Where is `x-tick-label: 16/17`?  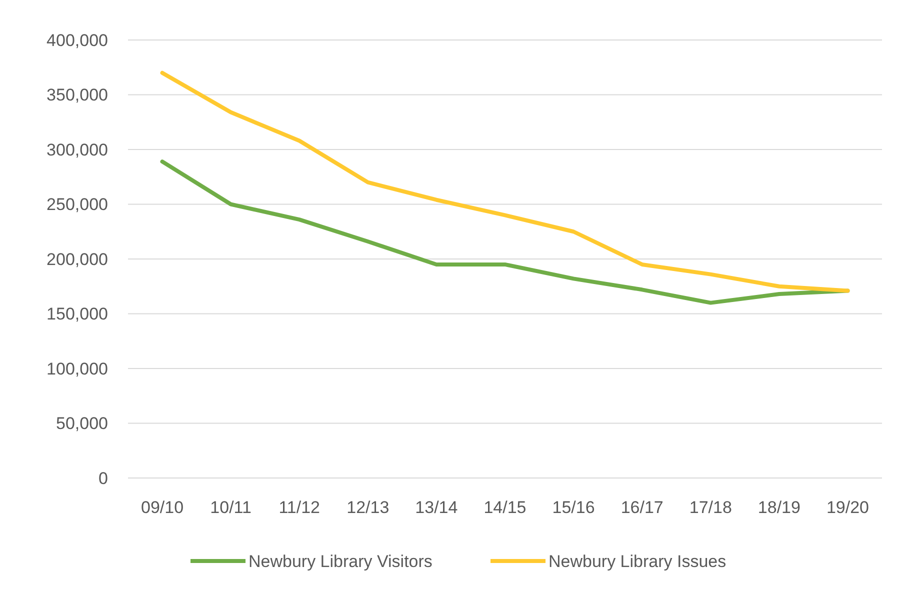 x-tick-label: 16/17 is located at coordinates (642, 507).